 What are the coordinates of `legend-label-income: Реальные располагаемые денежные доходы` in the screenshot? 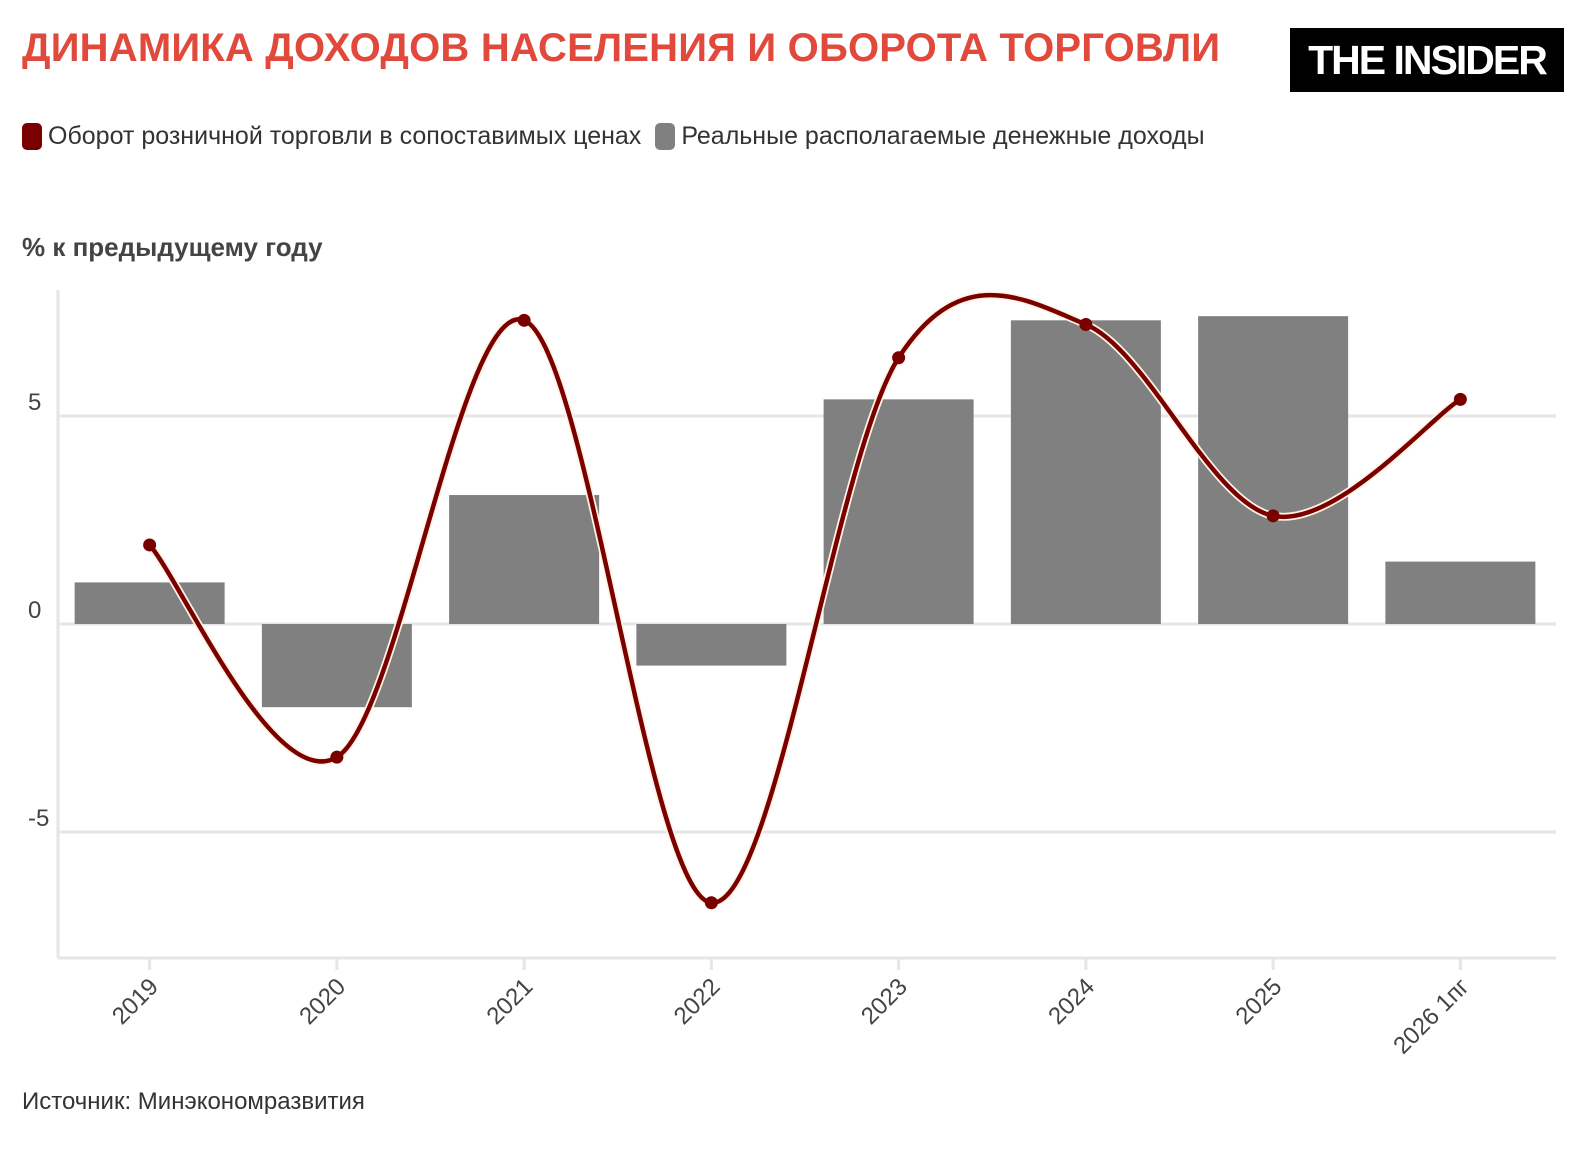 It's located at (943, 136).